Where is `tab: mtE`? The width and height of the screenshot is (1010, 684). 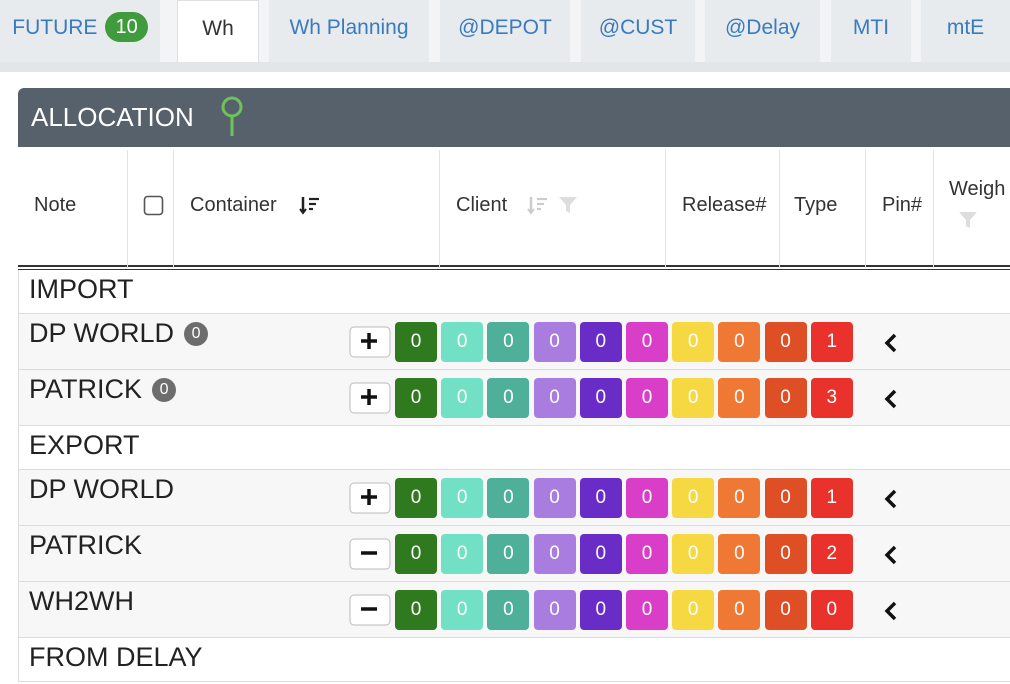
tab: mtE is located at coordinates (965, 31).